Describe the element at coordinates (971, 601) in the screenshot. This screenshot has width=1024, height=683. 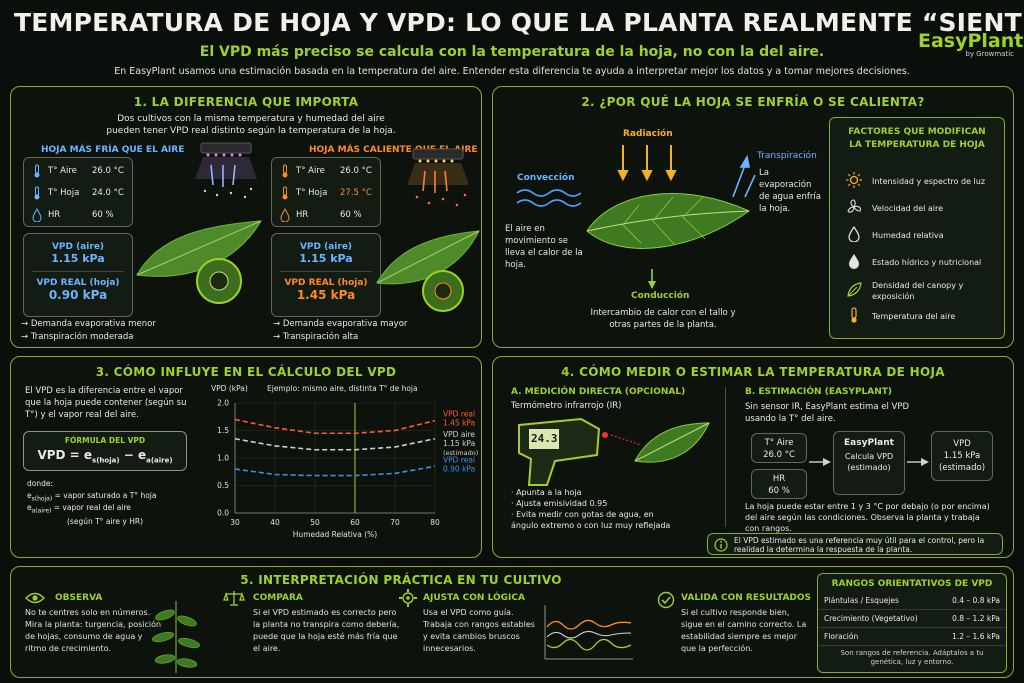
I see `range-value: 0.4 – 0.8 kPa` at that location.